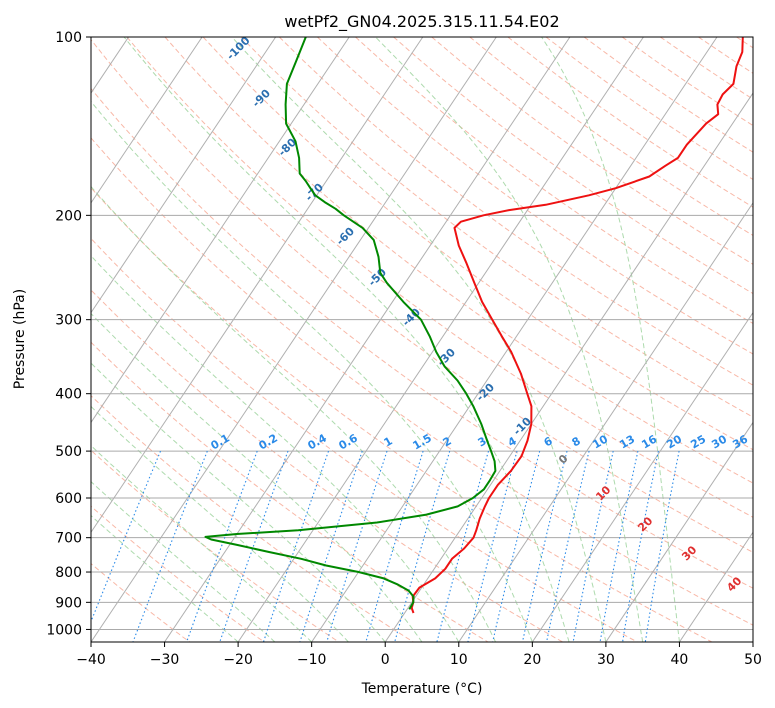 The width and height of the screenshot is (775, 708). I want to click on x-axis-title: Temperature (°C), so click(422, 689).